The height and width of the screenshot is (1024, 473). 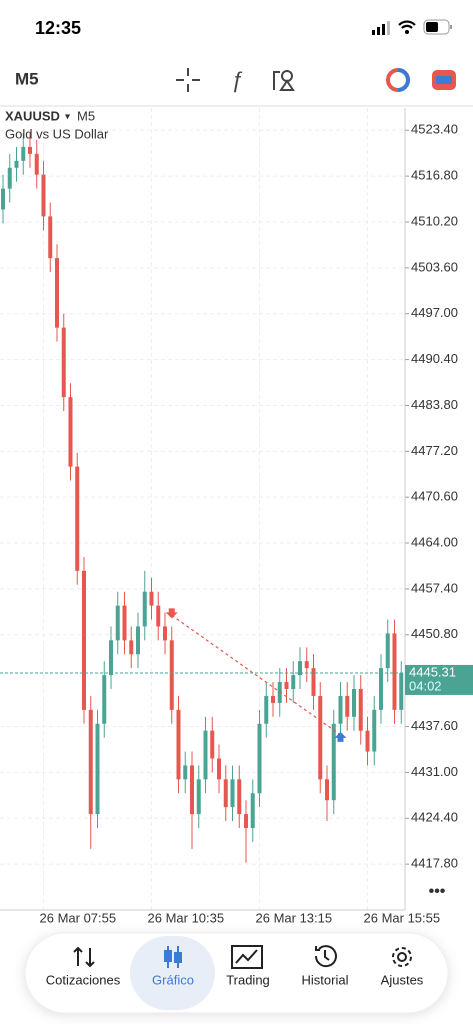 I want to click on bid-label-box, so click(x=439, y=679).